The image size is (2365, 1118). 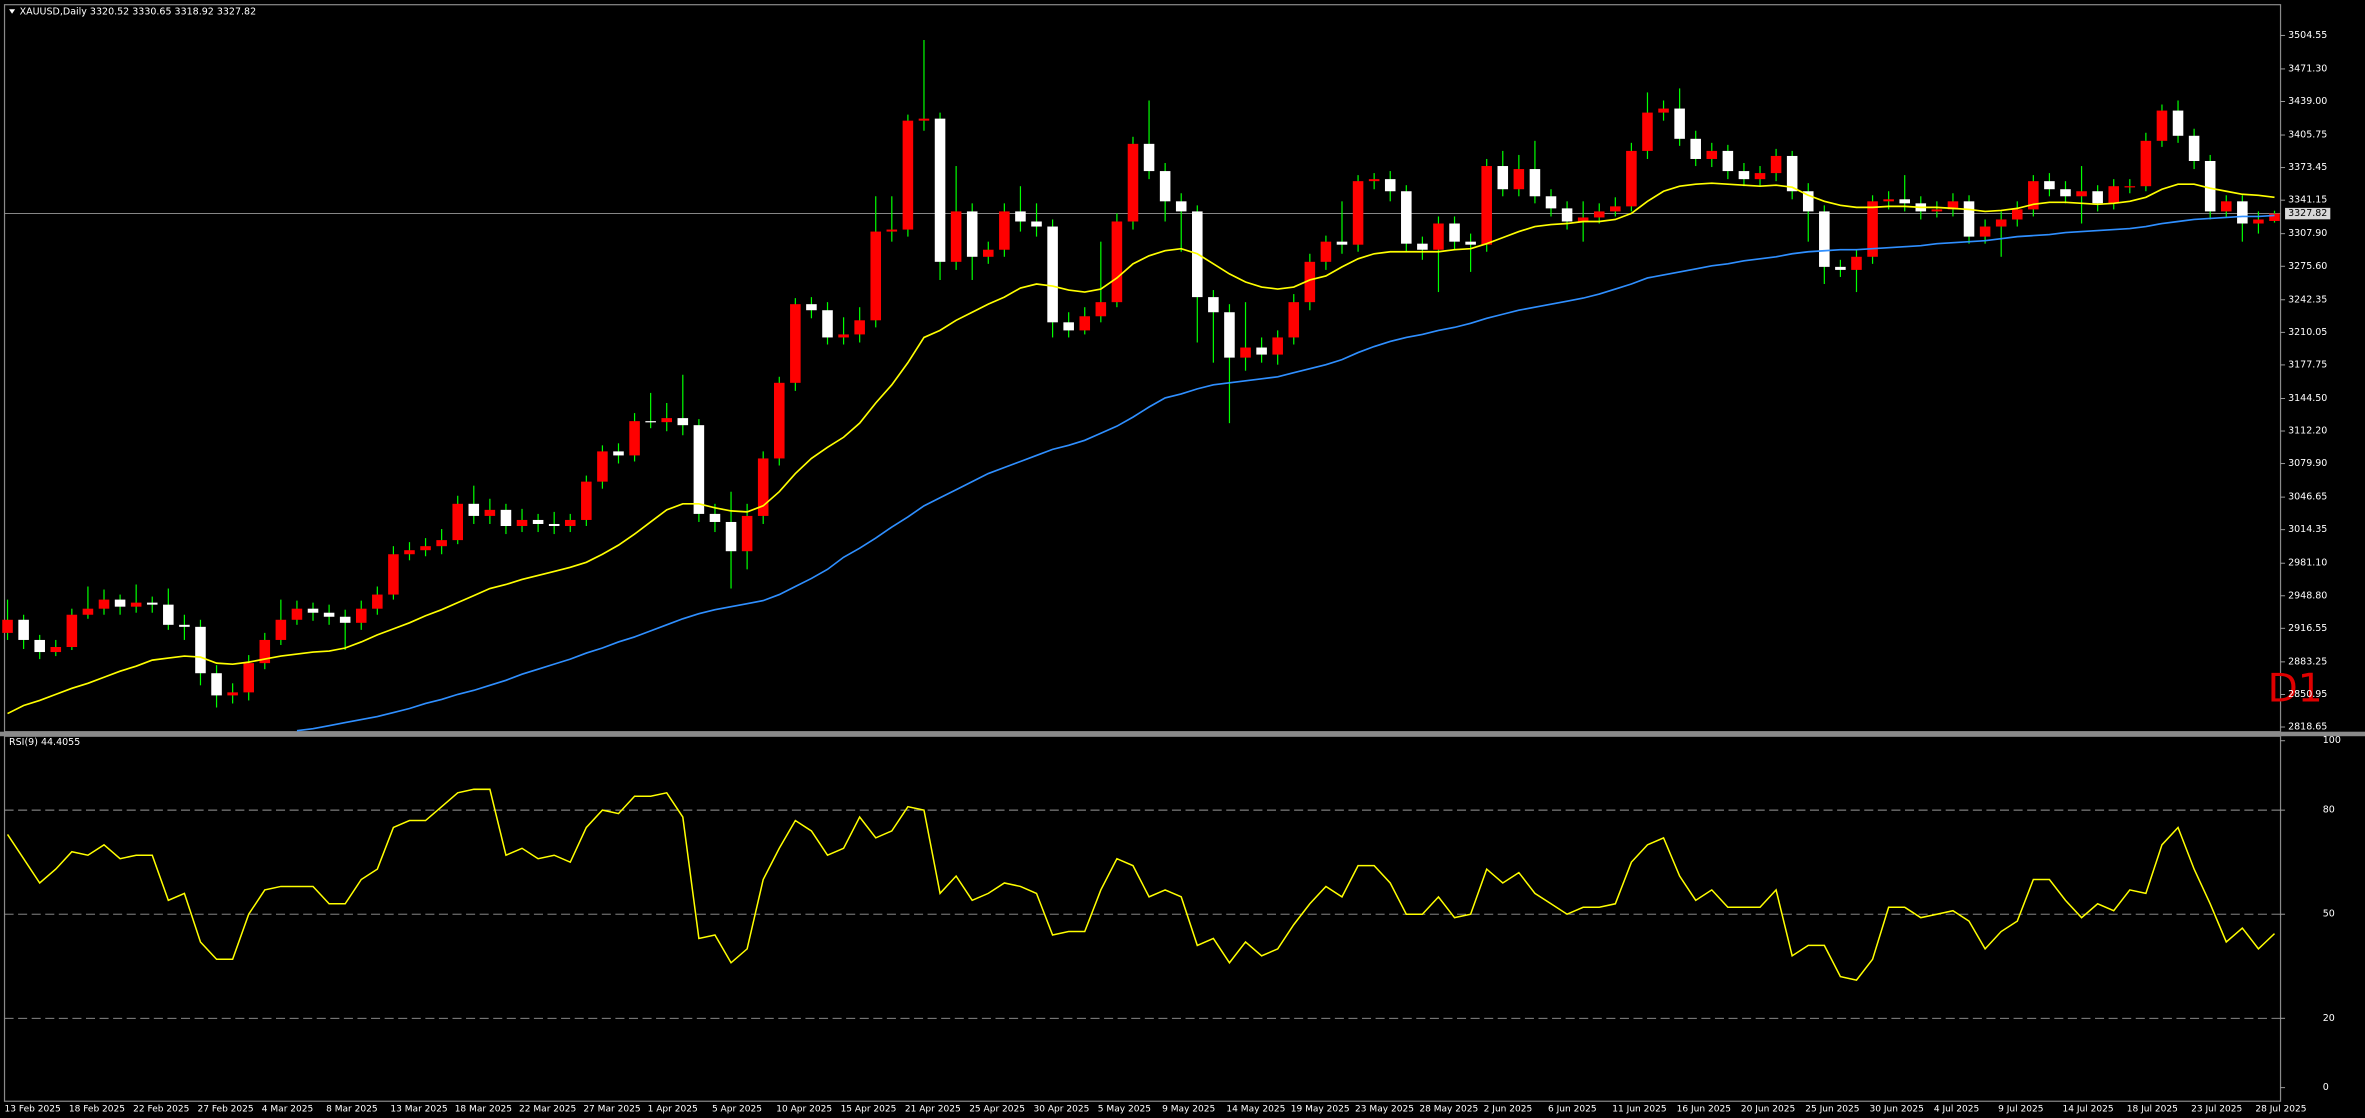 I want to click on last-price-label: 3327.82, so click(x=2307, y=213).